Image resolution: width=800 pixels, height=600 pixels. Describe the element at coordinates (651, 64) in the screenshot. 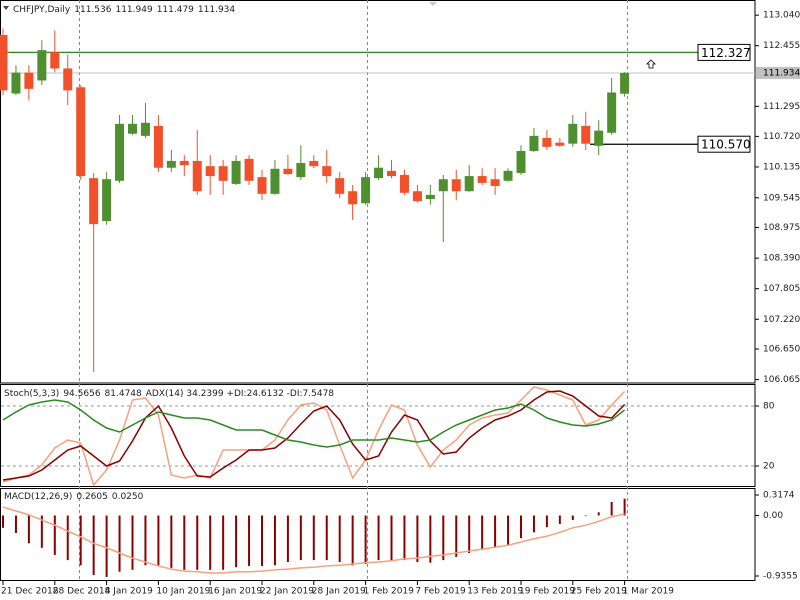

I see `up-arrow` at that location.